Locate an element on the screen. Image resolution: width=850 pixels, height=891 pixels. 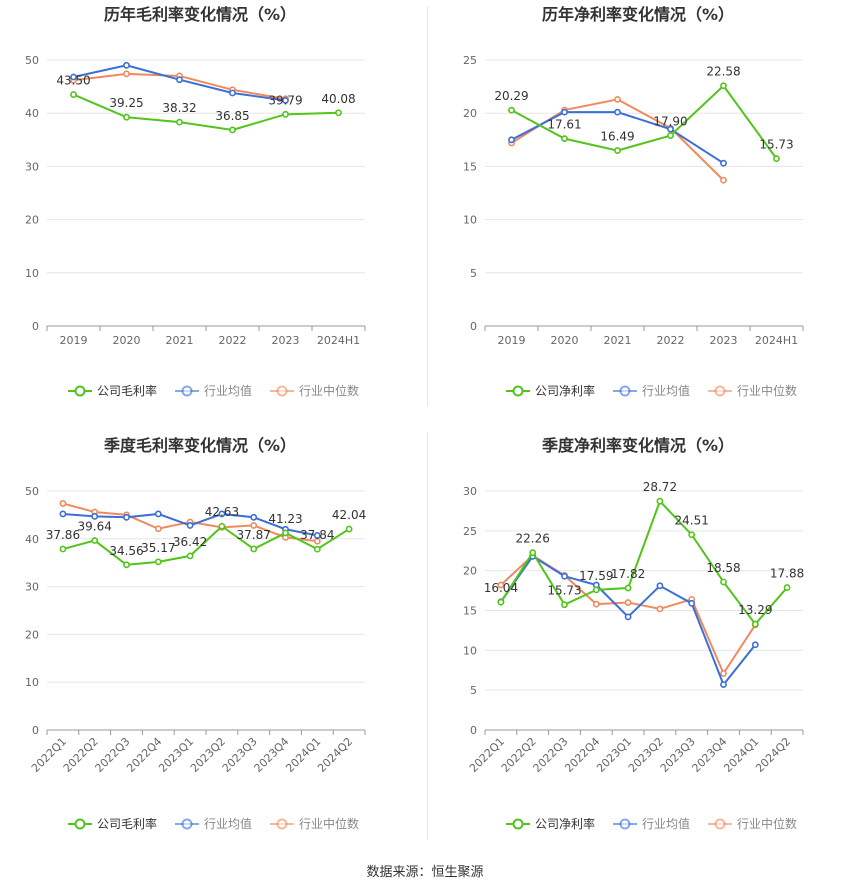
data-label: 16.04 is located at coordinates (501, 588).